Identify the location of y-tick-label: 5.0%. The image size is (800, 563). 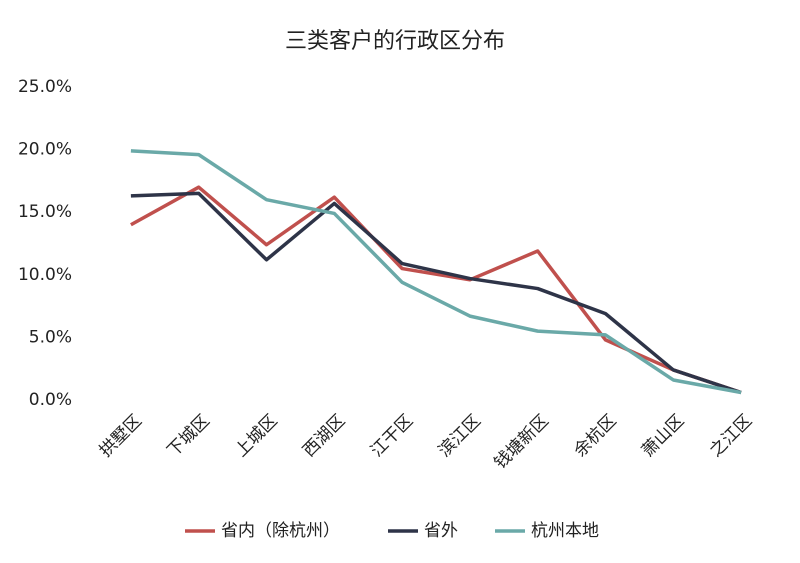
(50, 337).